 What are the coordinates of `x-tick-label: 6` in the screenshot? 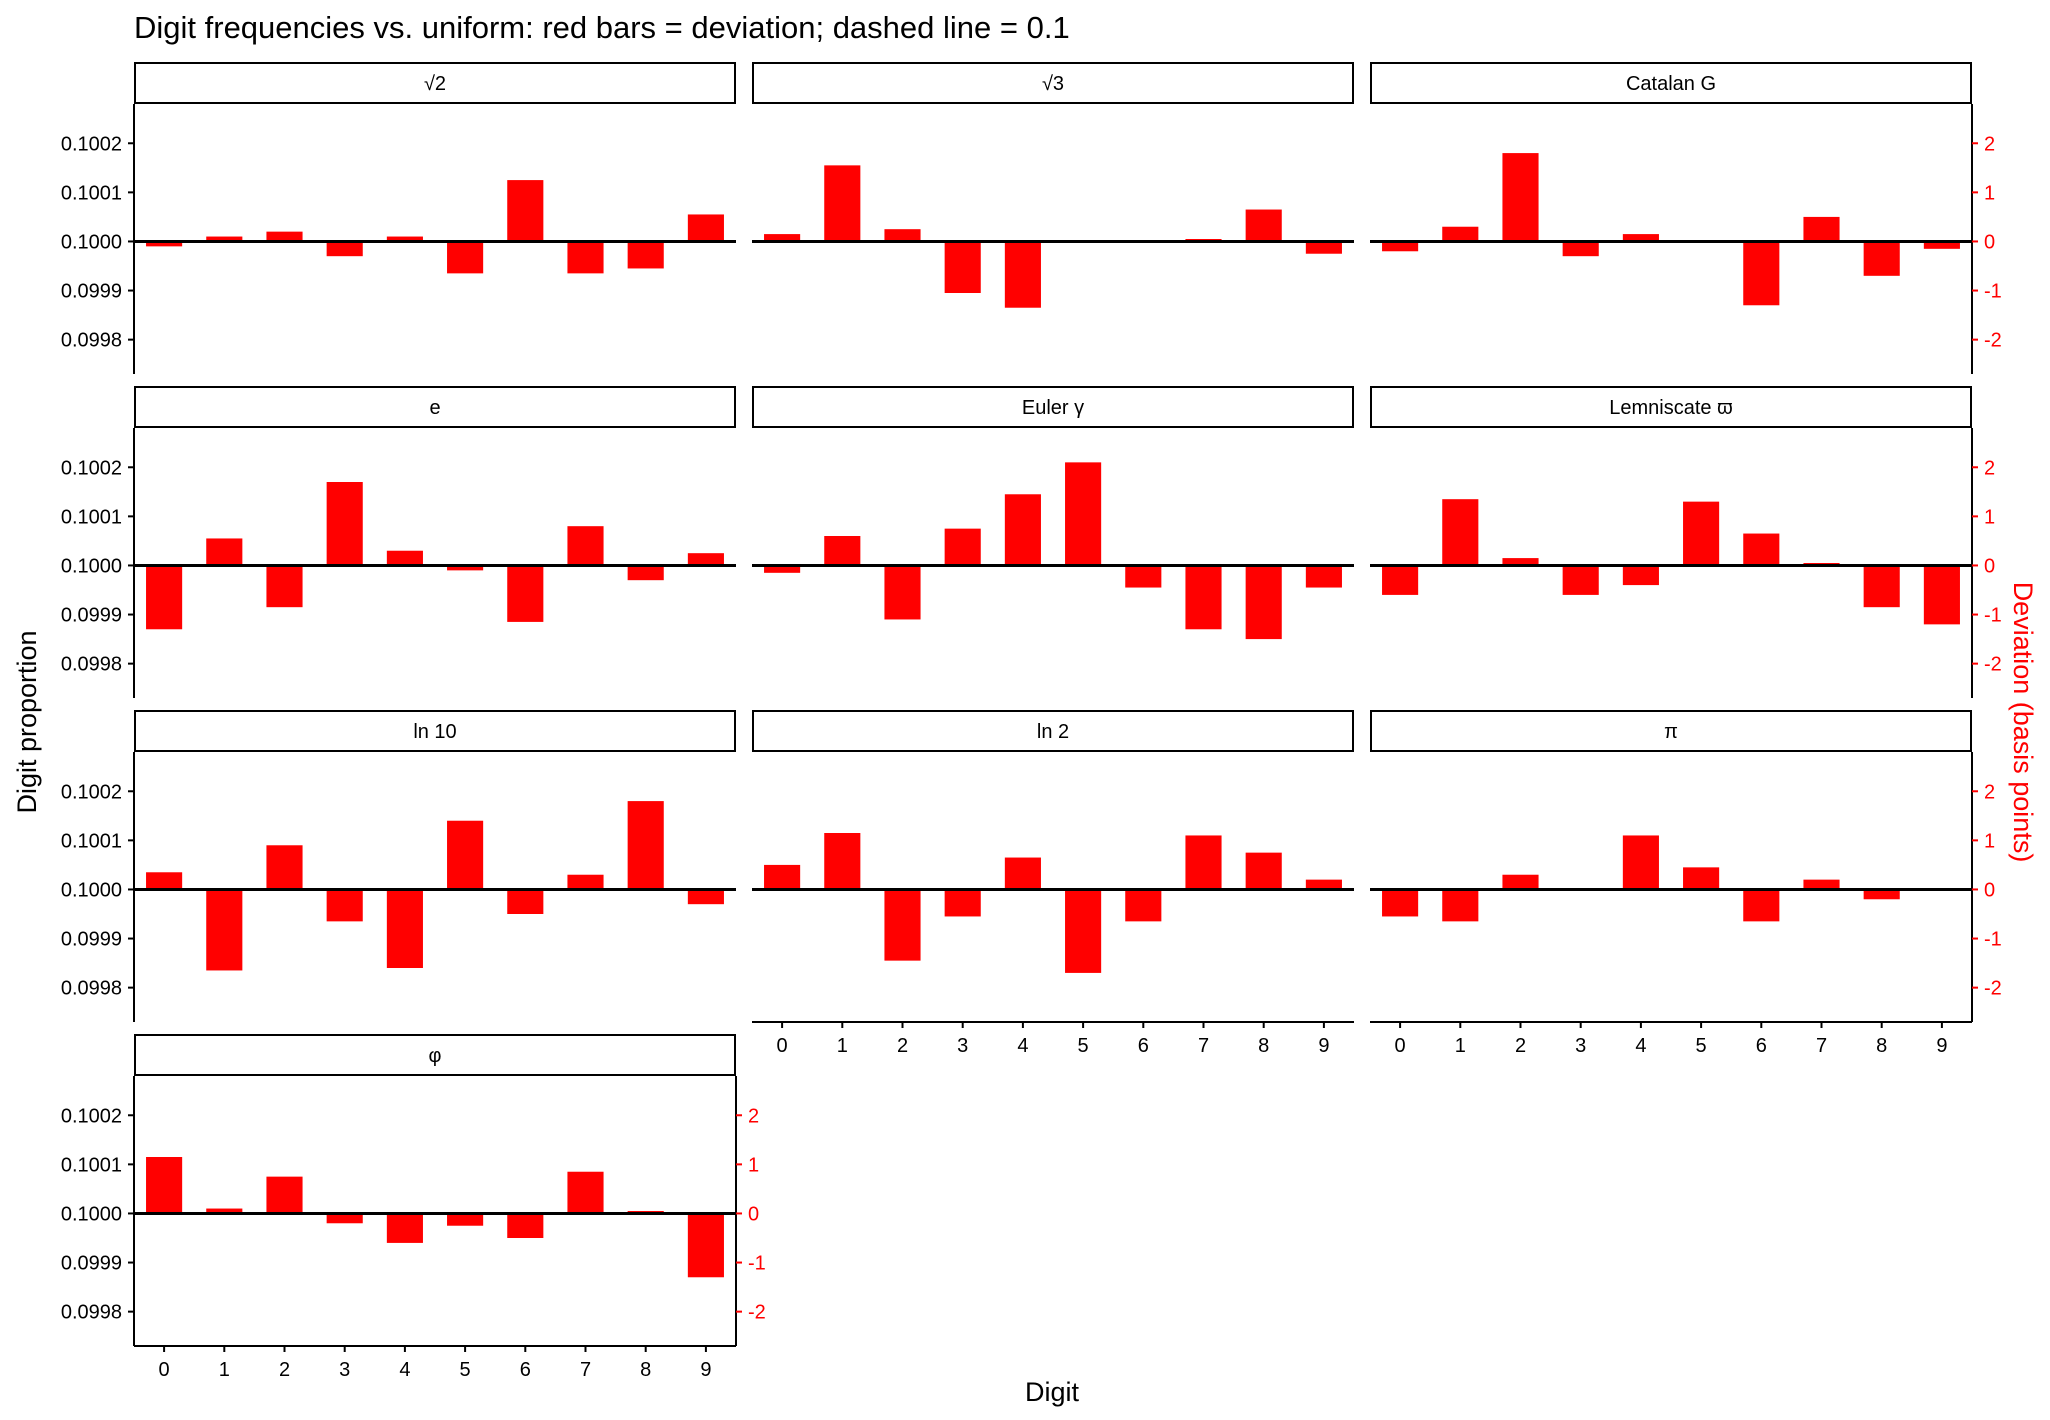 It's located at (1761, 1046).